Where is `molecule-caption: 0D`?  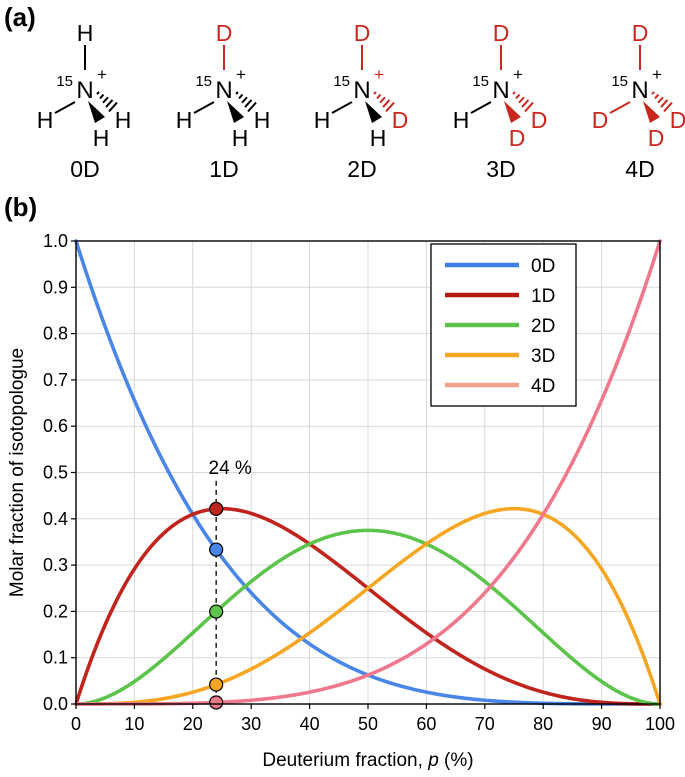 molecule-caption: 0D is located at coordinates (84, 169).